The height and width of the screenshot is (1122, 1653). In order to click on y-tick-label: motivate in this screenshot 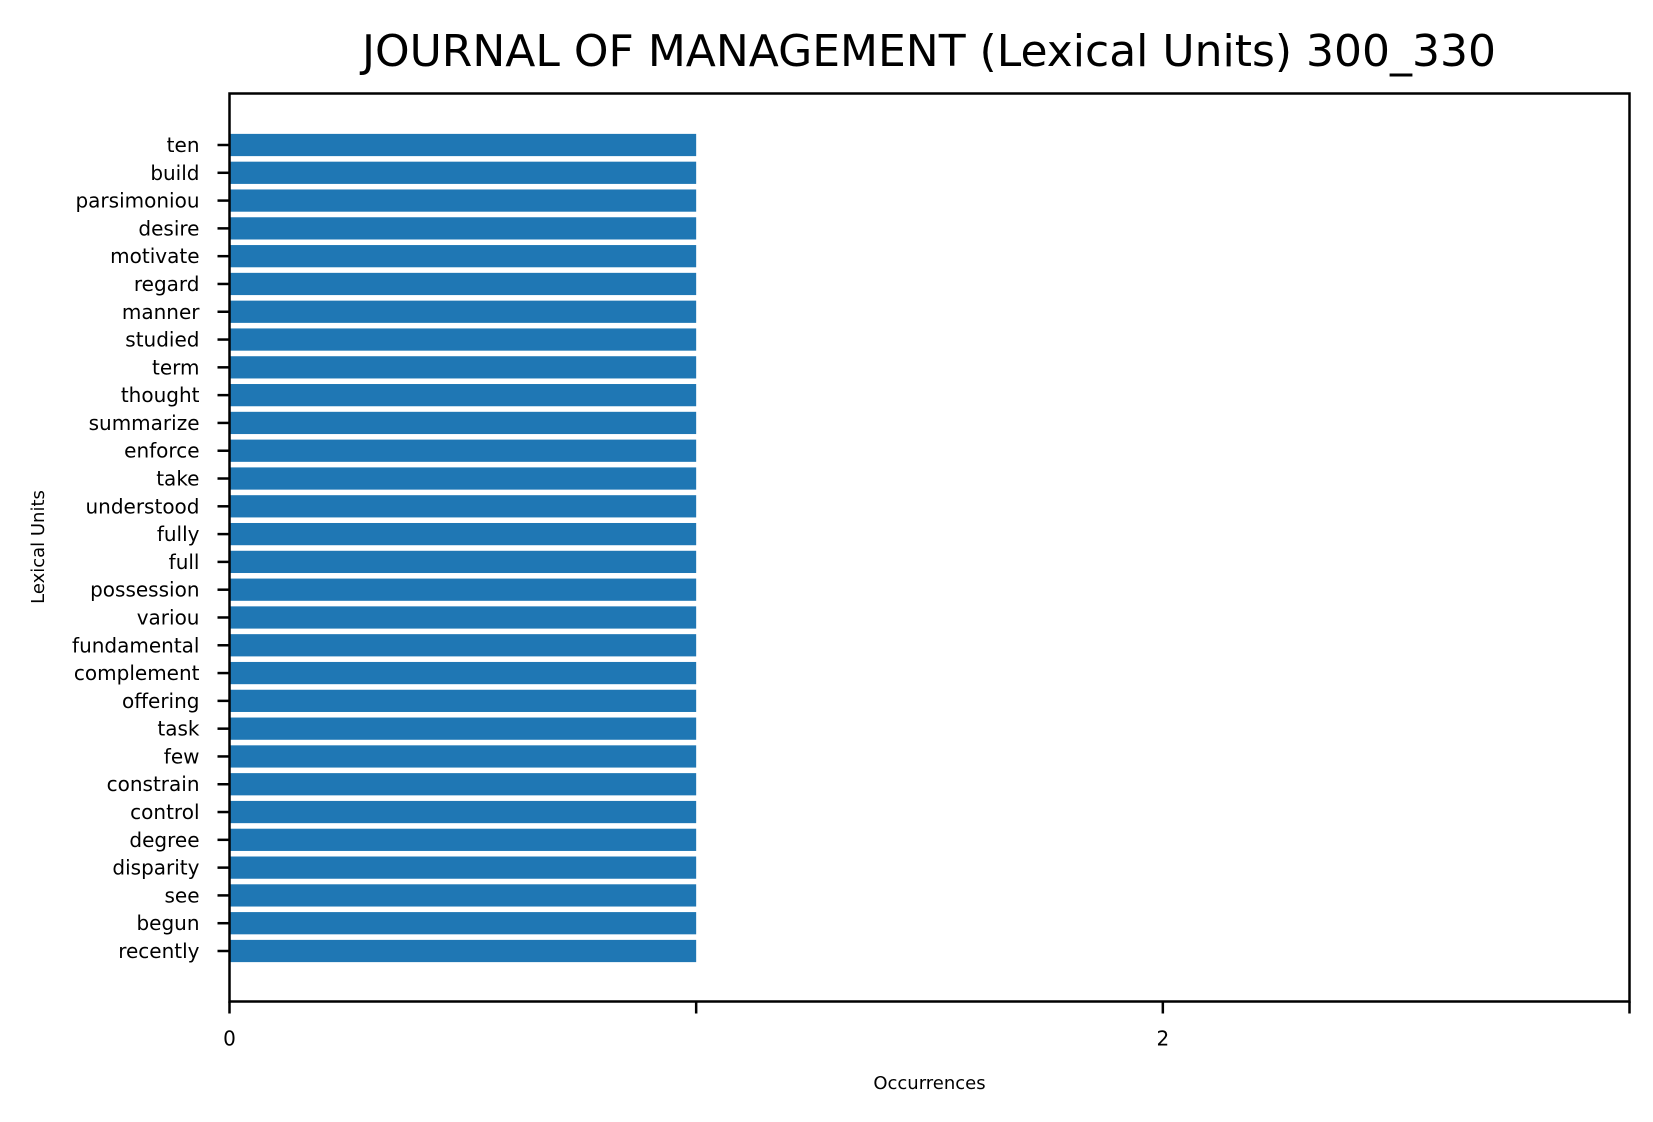, I will do `click(154, 256)`.